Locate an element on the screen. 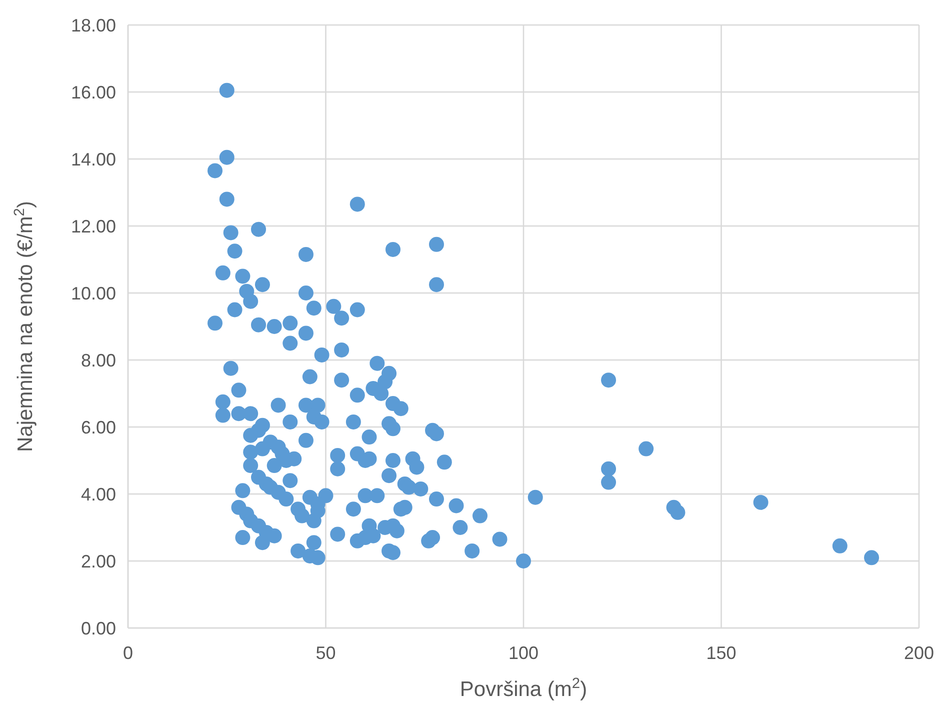  x-tick-label: 50 is located at coordinates (326, 653).